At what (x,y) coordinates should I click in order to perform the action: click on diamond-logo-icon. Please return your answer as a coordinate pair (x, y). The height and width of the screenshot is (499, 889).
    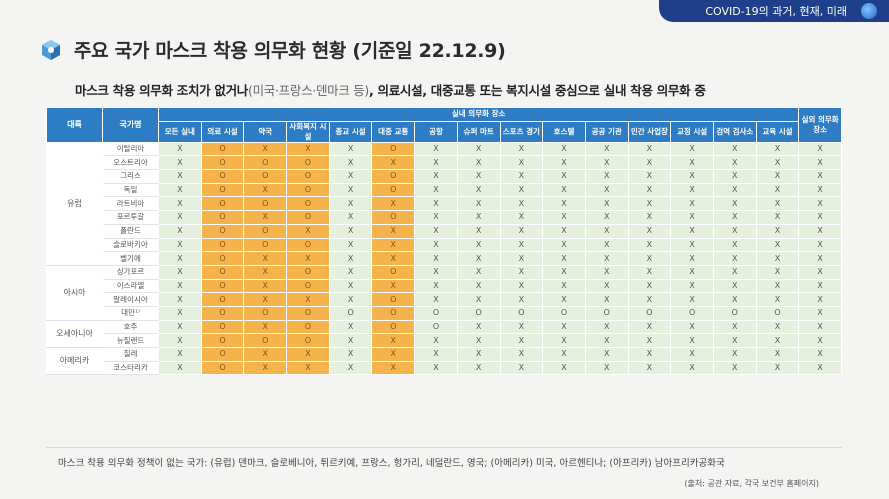
    Looking at the image, I should click on (51, 49).